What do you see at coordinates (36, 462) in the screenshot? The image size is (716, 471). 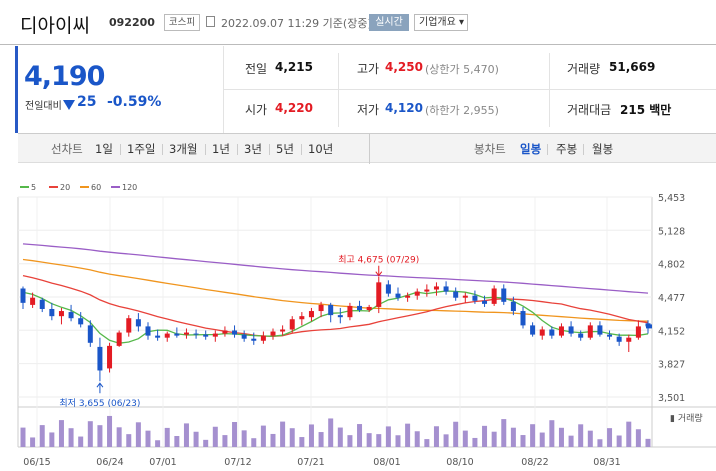 I see `x-tick-label: 06/15` at bounding box center [36, 462].